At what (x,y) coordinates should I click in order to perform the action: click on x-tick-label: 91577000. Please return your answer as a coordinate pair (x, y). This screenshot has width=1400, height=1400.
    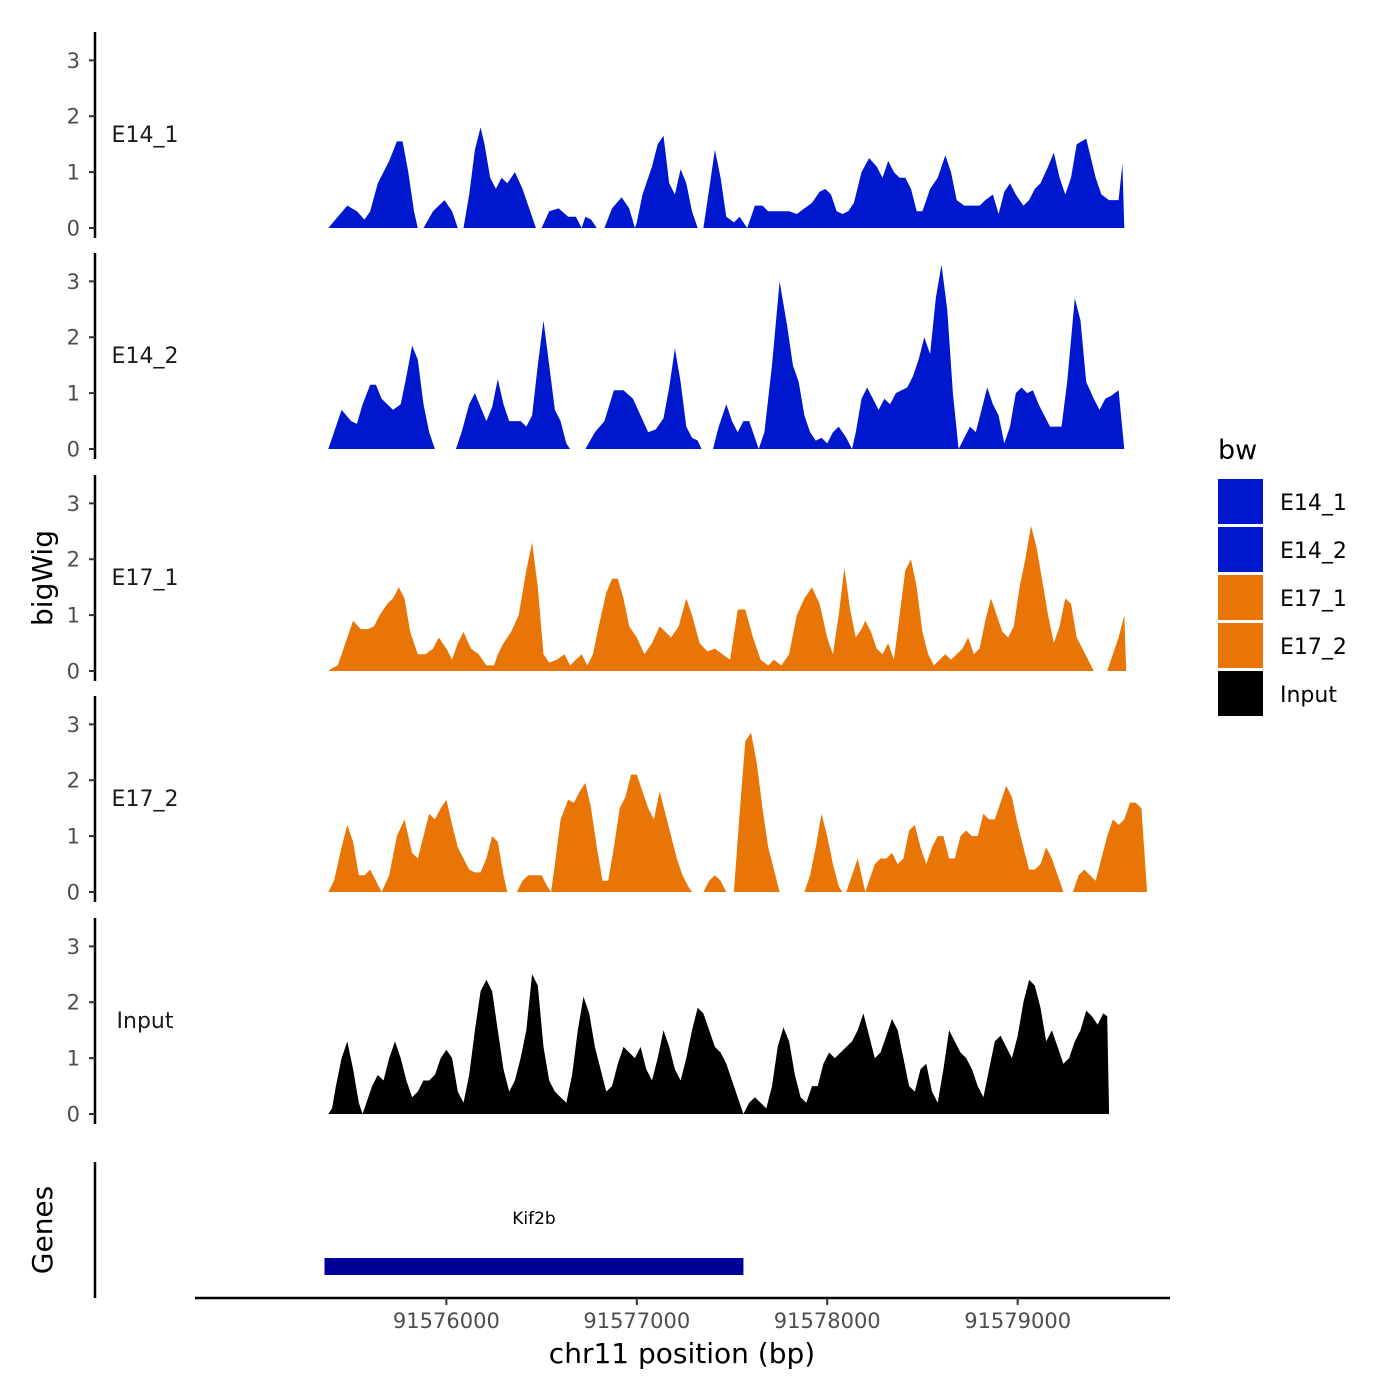
    Looking at the image, I should click on (636, 1321).